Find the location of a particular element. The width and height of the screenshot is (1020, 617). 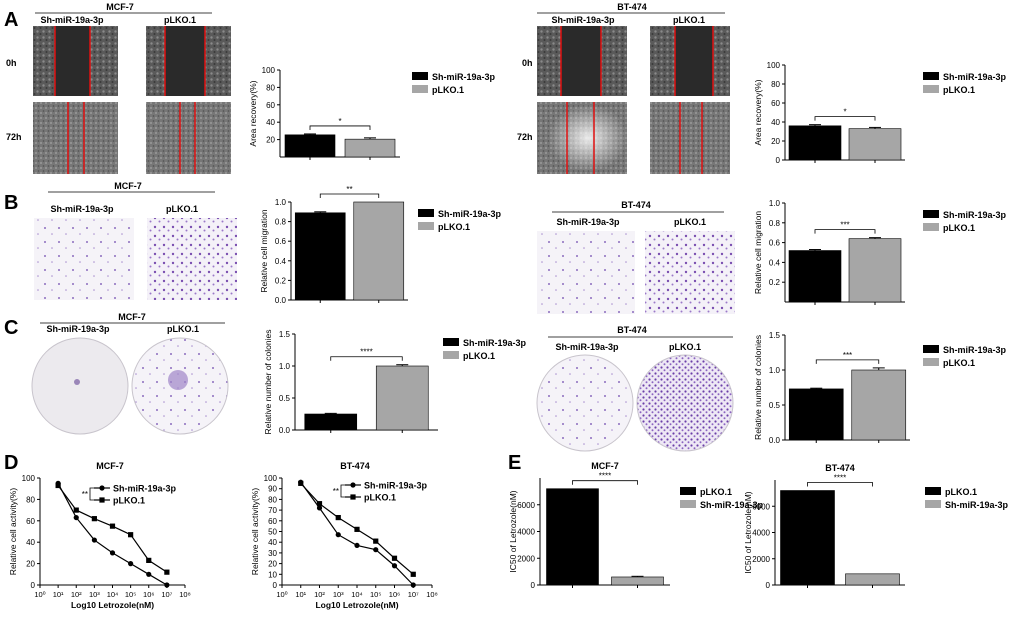

panel-b-bt474-ctrl-label: pLKO.1 is located at coordinates (690, 222).